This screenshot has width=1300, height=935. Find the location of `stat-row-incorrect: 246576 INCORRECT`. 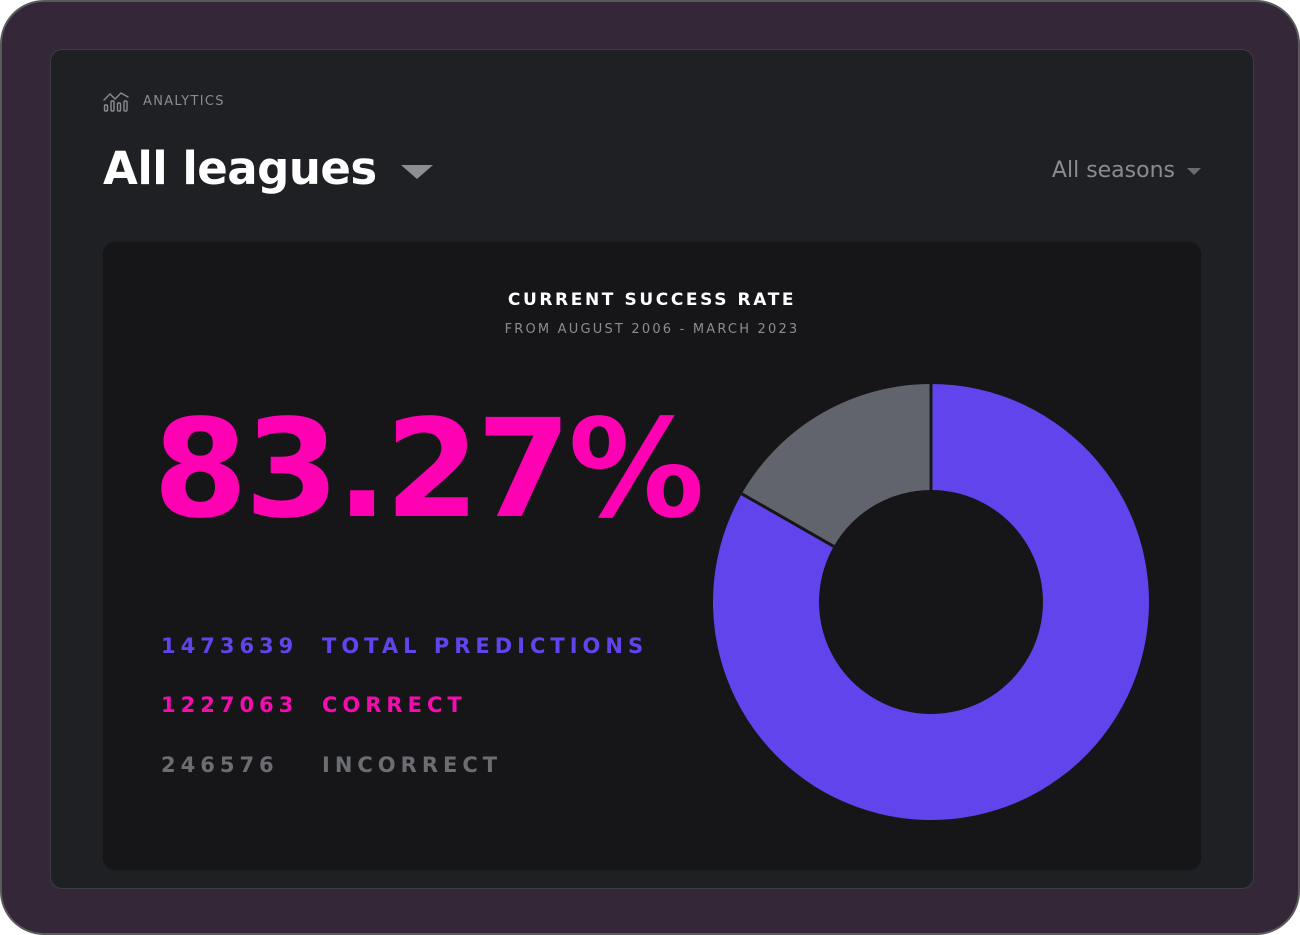

stat-row-incorrect: 246576 INCORRECT is located at coordinates (404, 765).